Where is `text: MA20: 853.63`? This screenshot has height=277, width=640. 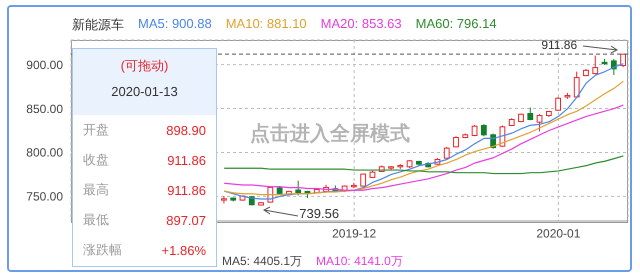 text: MA20: 853.63 is located at coordinates (361, 24).